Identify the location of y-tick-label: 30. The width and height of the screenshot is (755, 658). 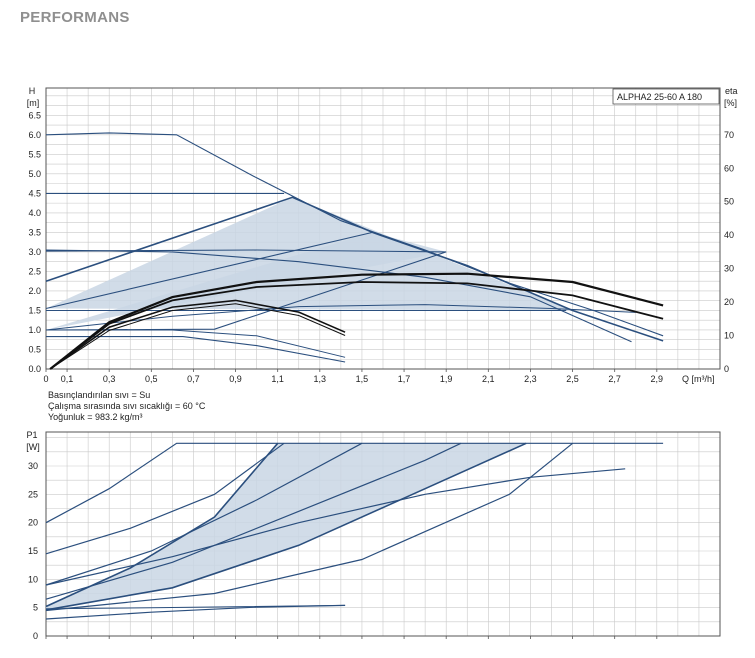
(33, 466).